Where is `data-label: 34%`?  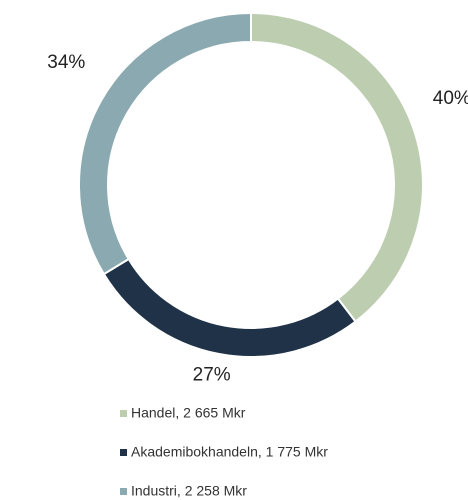
data-label: 34% is located at coordinates (66, 62).